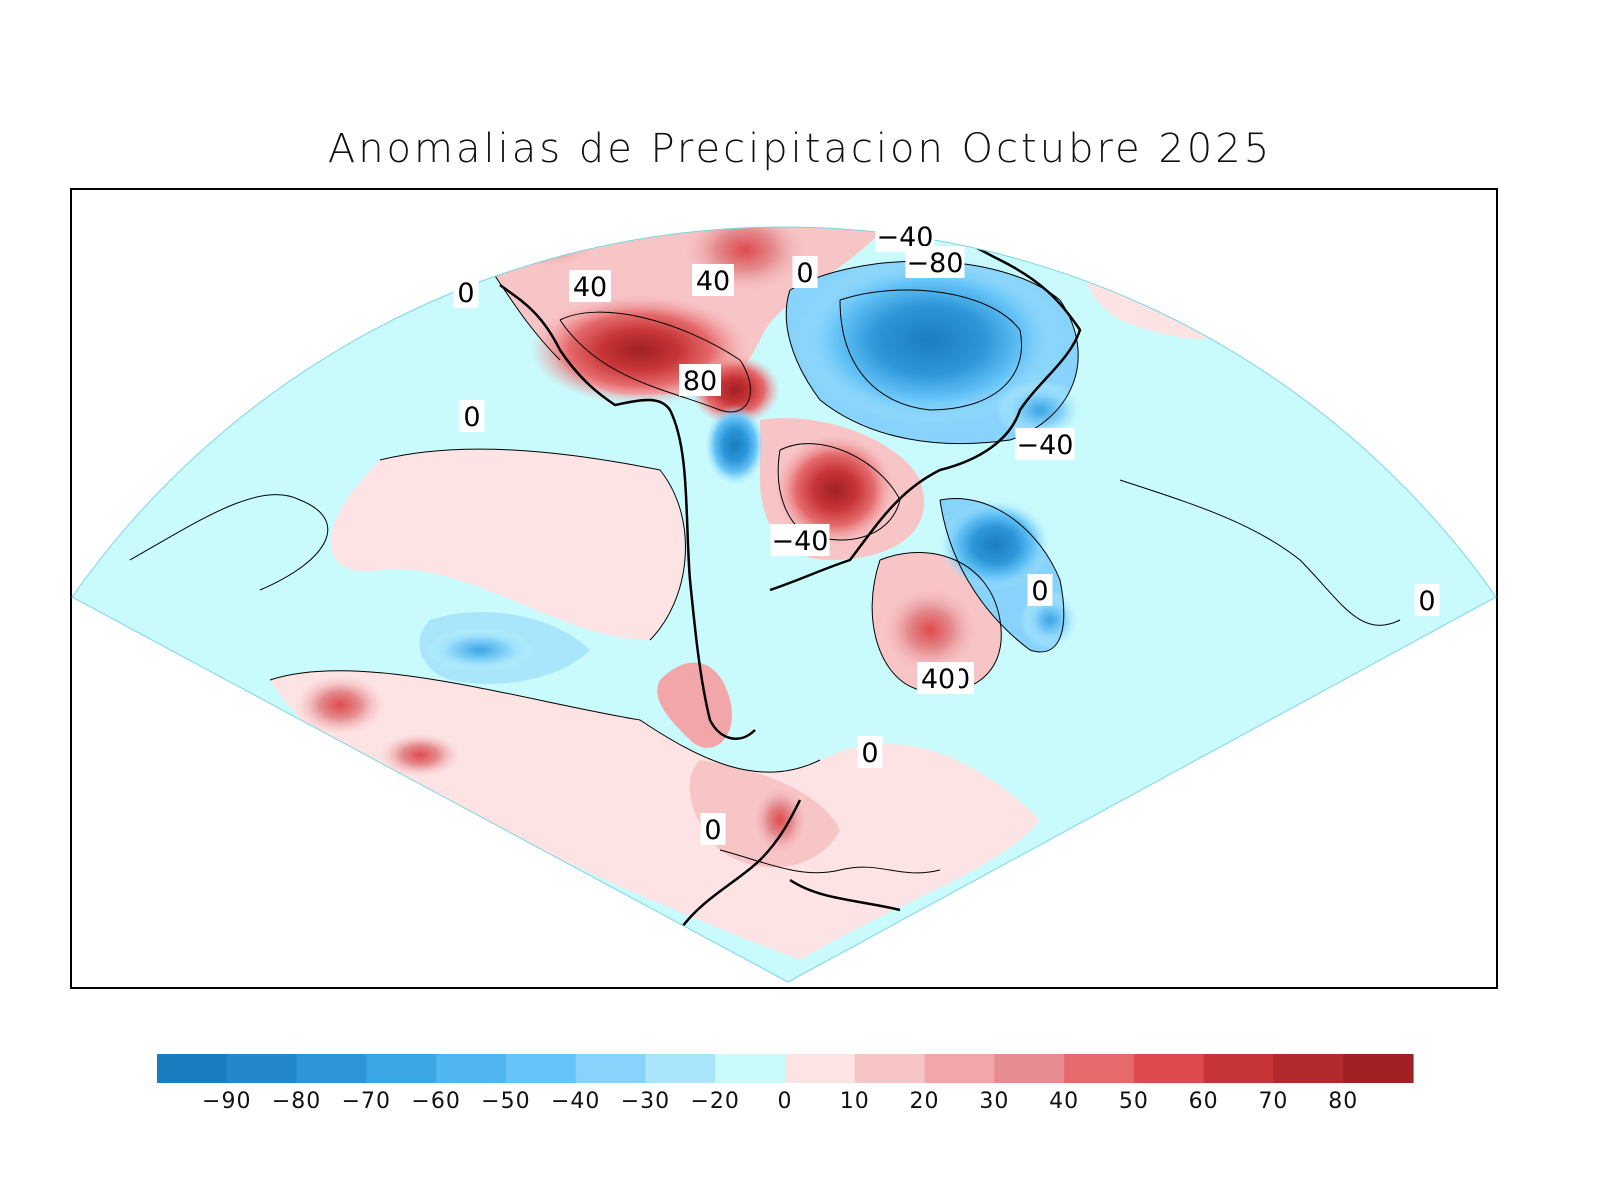 The height and width of the screenshot is (1200, 1600). Describe the element at coordinates (1343, 1101) in the screenshot. I see `colorbar-tick-label: 80` at that location.